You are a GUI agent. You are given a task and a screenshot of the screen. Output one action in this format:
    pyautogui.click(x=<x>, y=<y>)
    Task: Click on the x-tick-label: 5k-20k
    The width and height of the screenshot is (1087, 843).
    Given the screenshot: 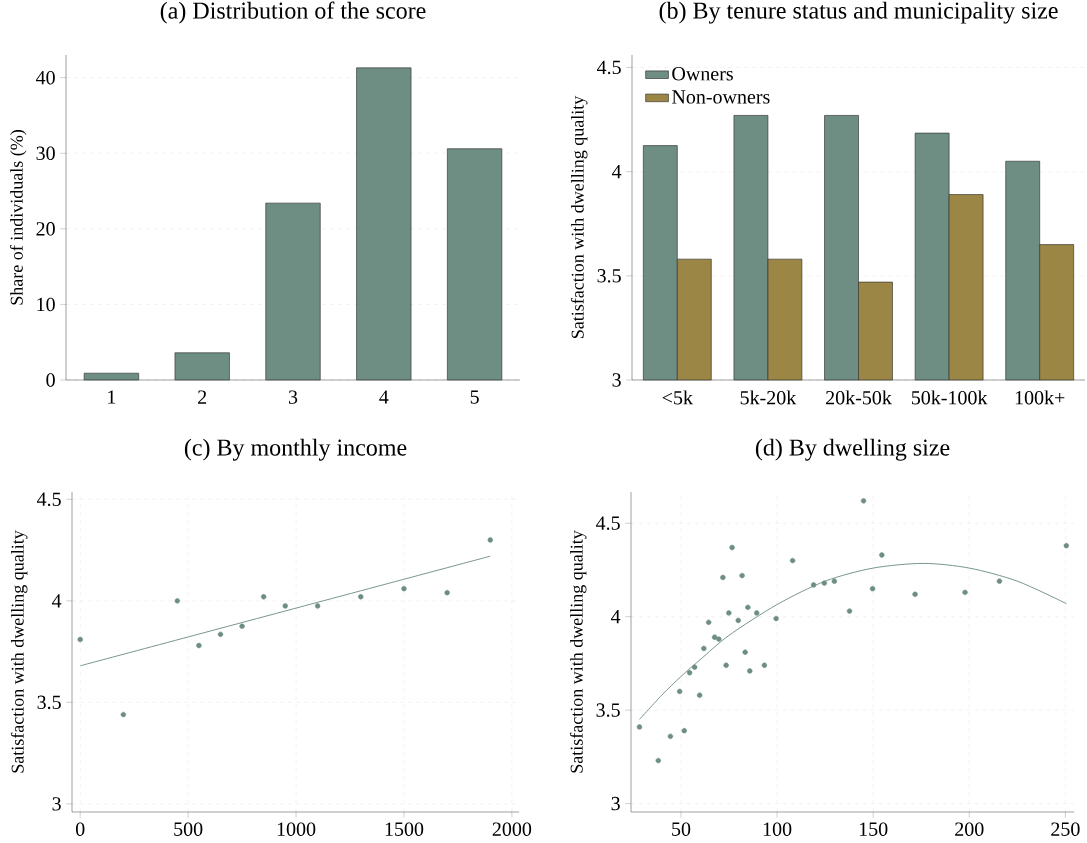 What is the action you would take?
    pyautogui.click(x=768, y=397)
    